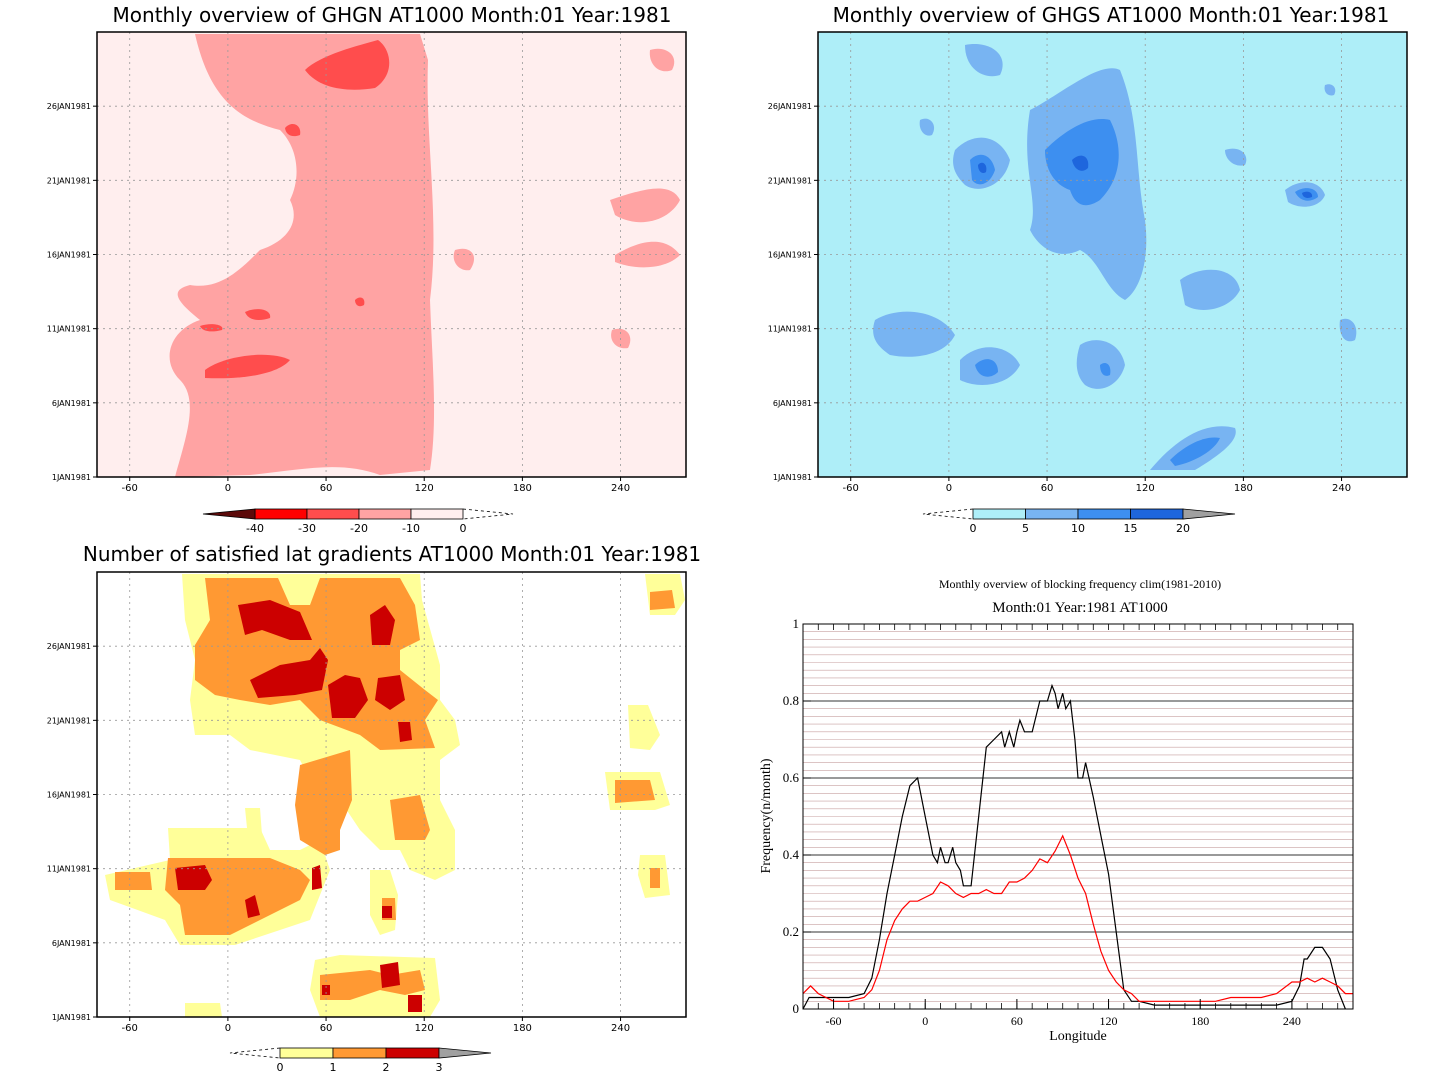  Describe the element at coordinates (1131, 528) in the screenshot. I see `colorbar-label: 15` at that location.